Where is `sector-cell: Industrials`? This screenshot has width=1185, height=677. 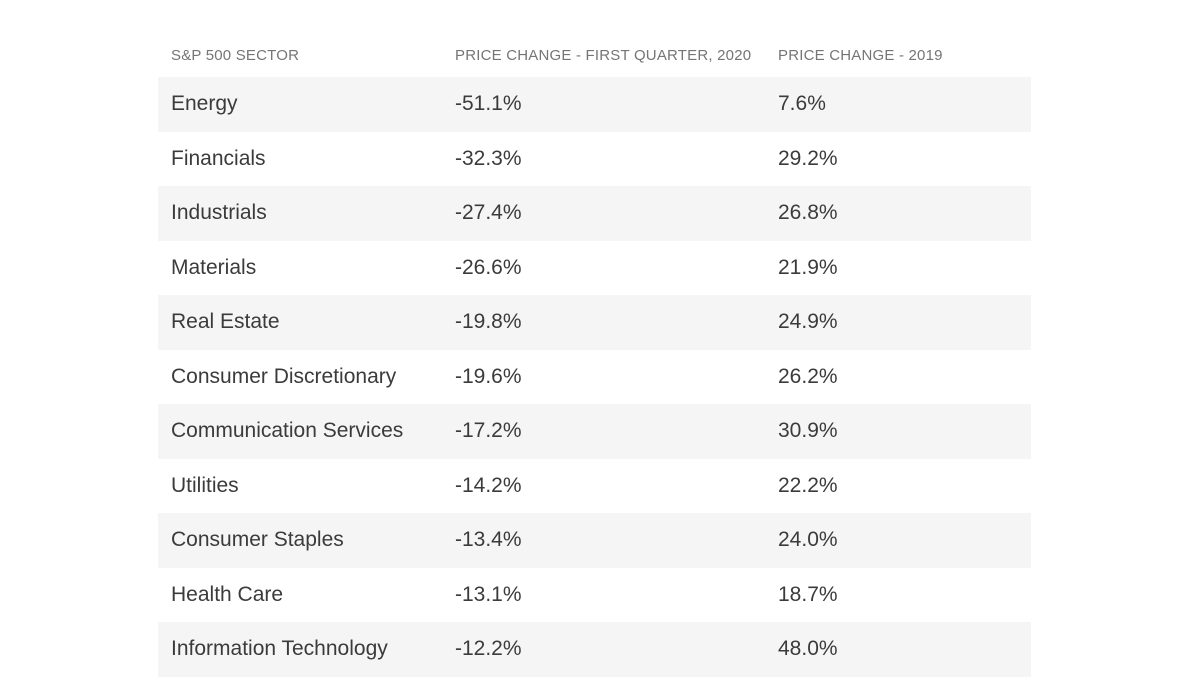 sector-cell: Industrials is located at coordinates (219, 213).